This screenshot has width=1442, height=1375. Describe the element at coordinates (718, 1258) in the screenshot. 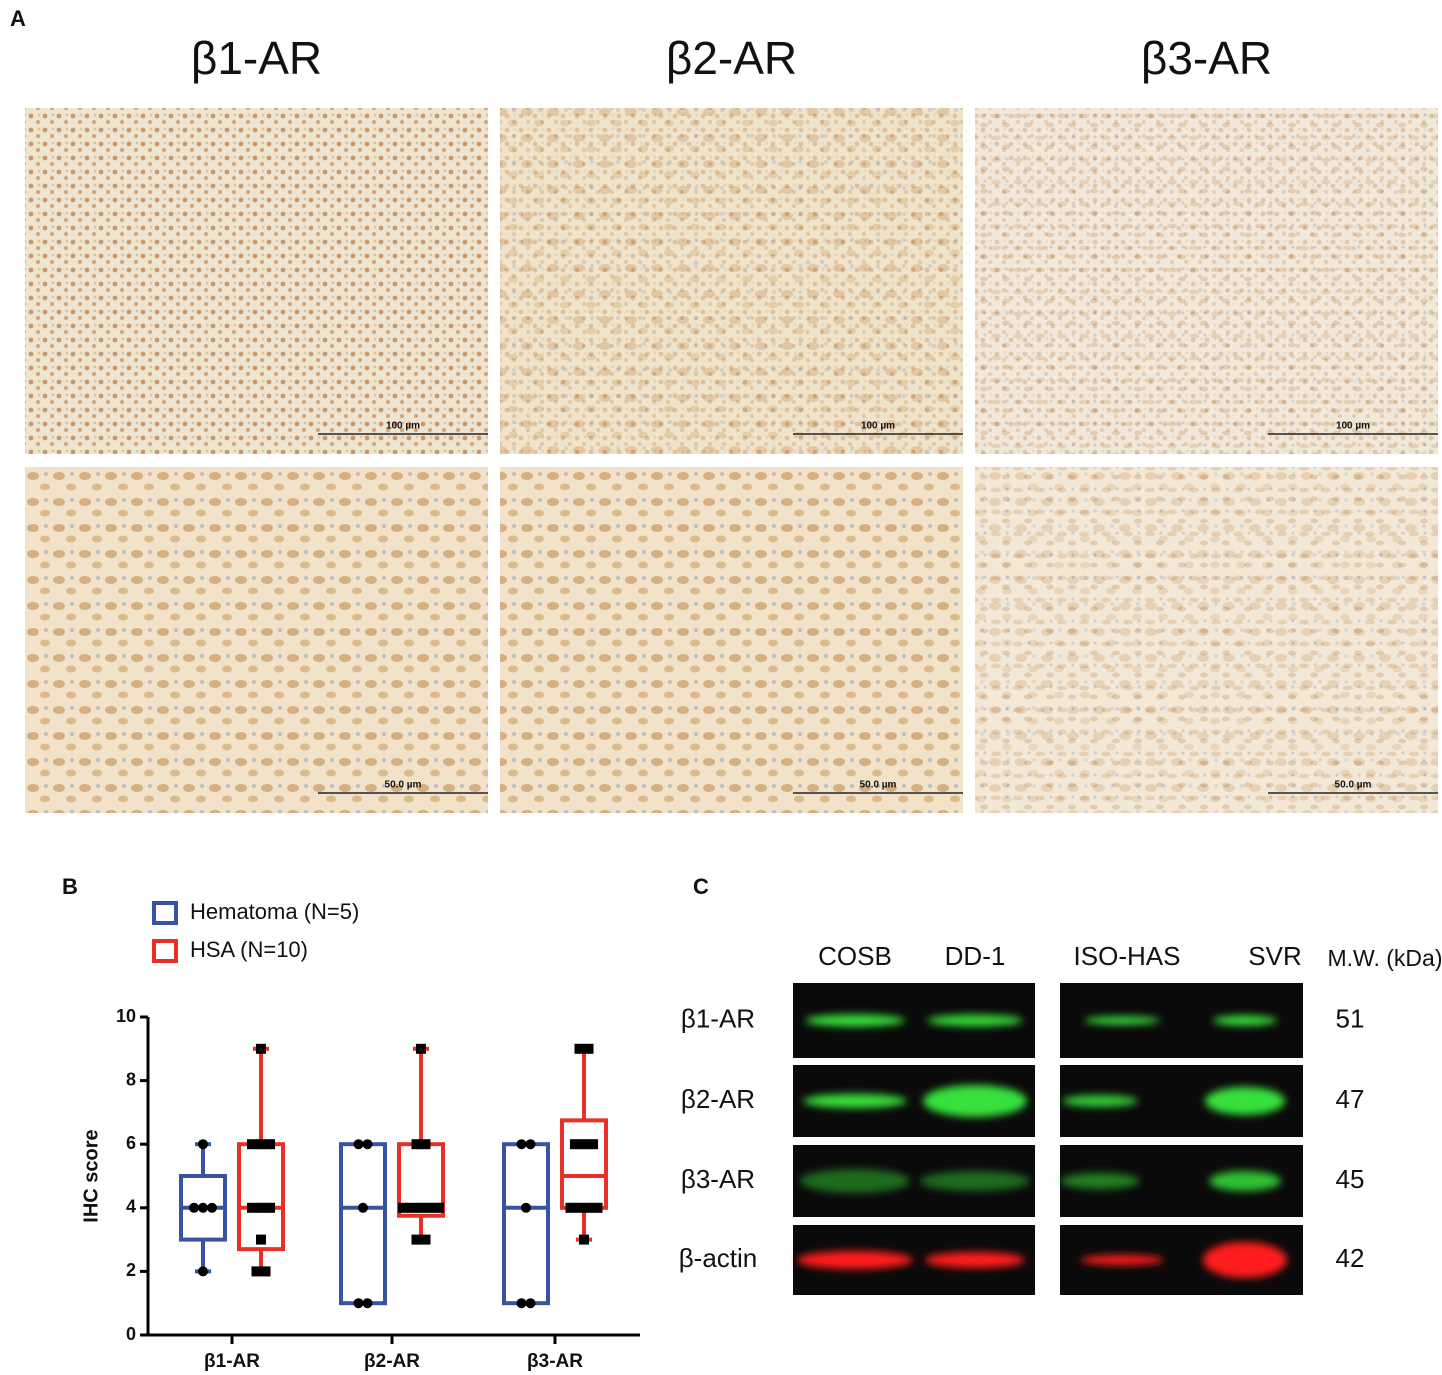

I see `row-label: β-actin` at that location.